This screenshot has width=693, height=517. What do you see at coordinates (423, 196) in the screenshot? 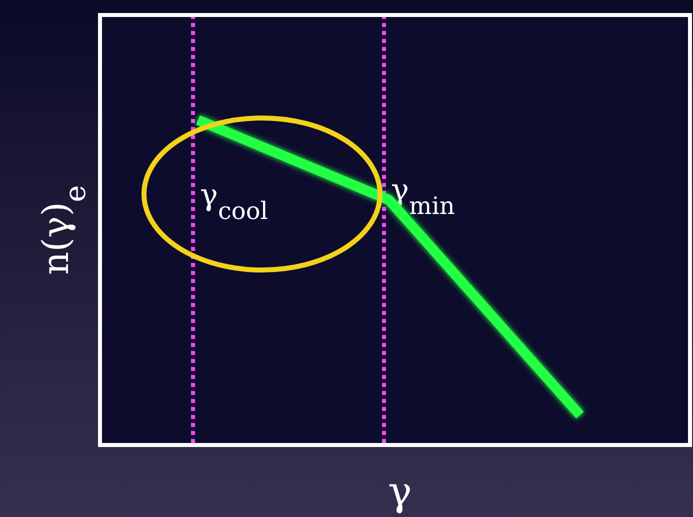
I see `annotation: γ$_{min}$` at bounding box center [423, 196].